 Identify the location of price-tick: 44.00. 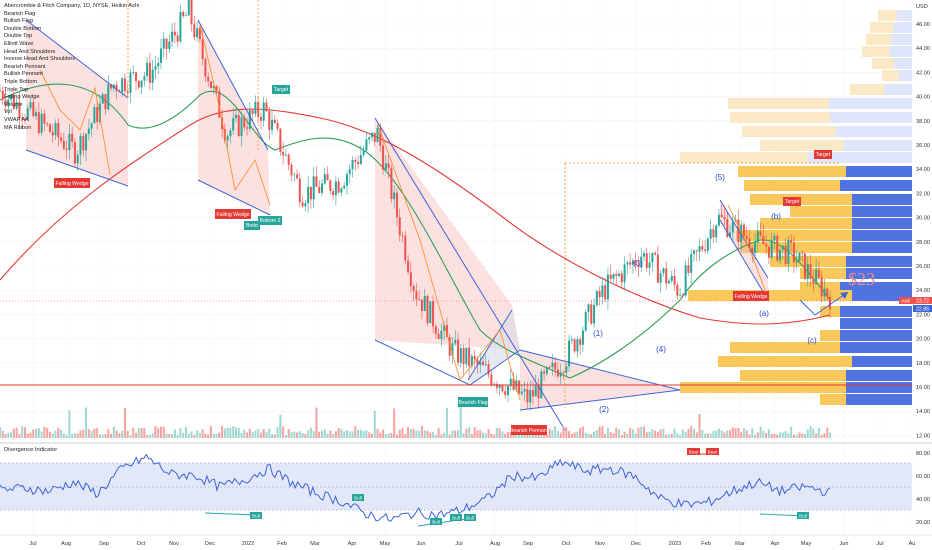
(923, 49).